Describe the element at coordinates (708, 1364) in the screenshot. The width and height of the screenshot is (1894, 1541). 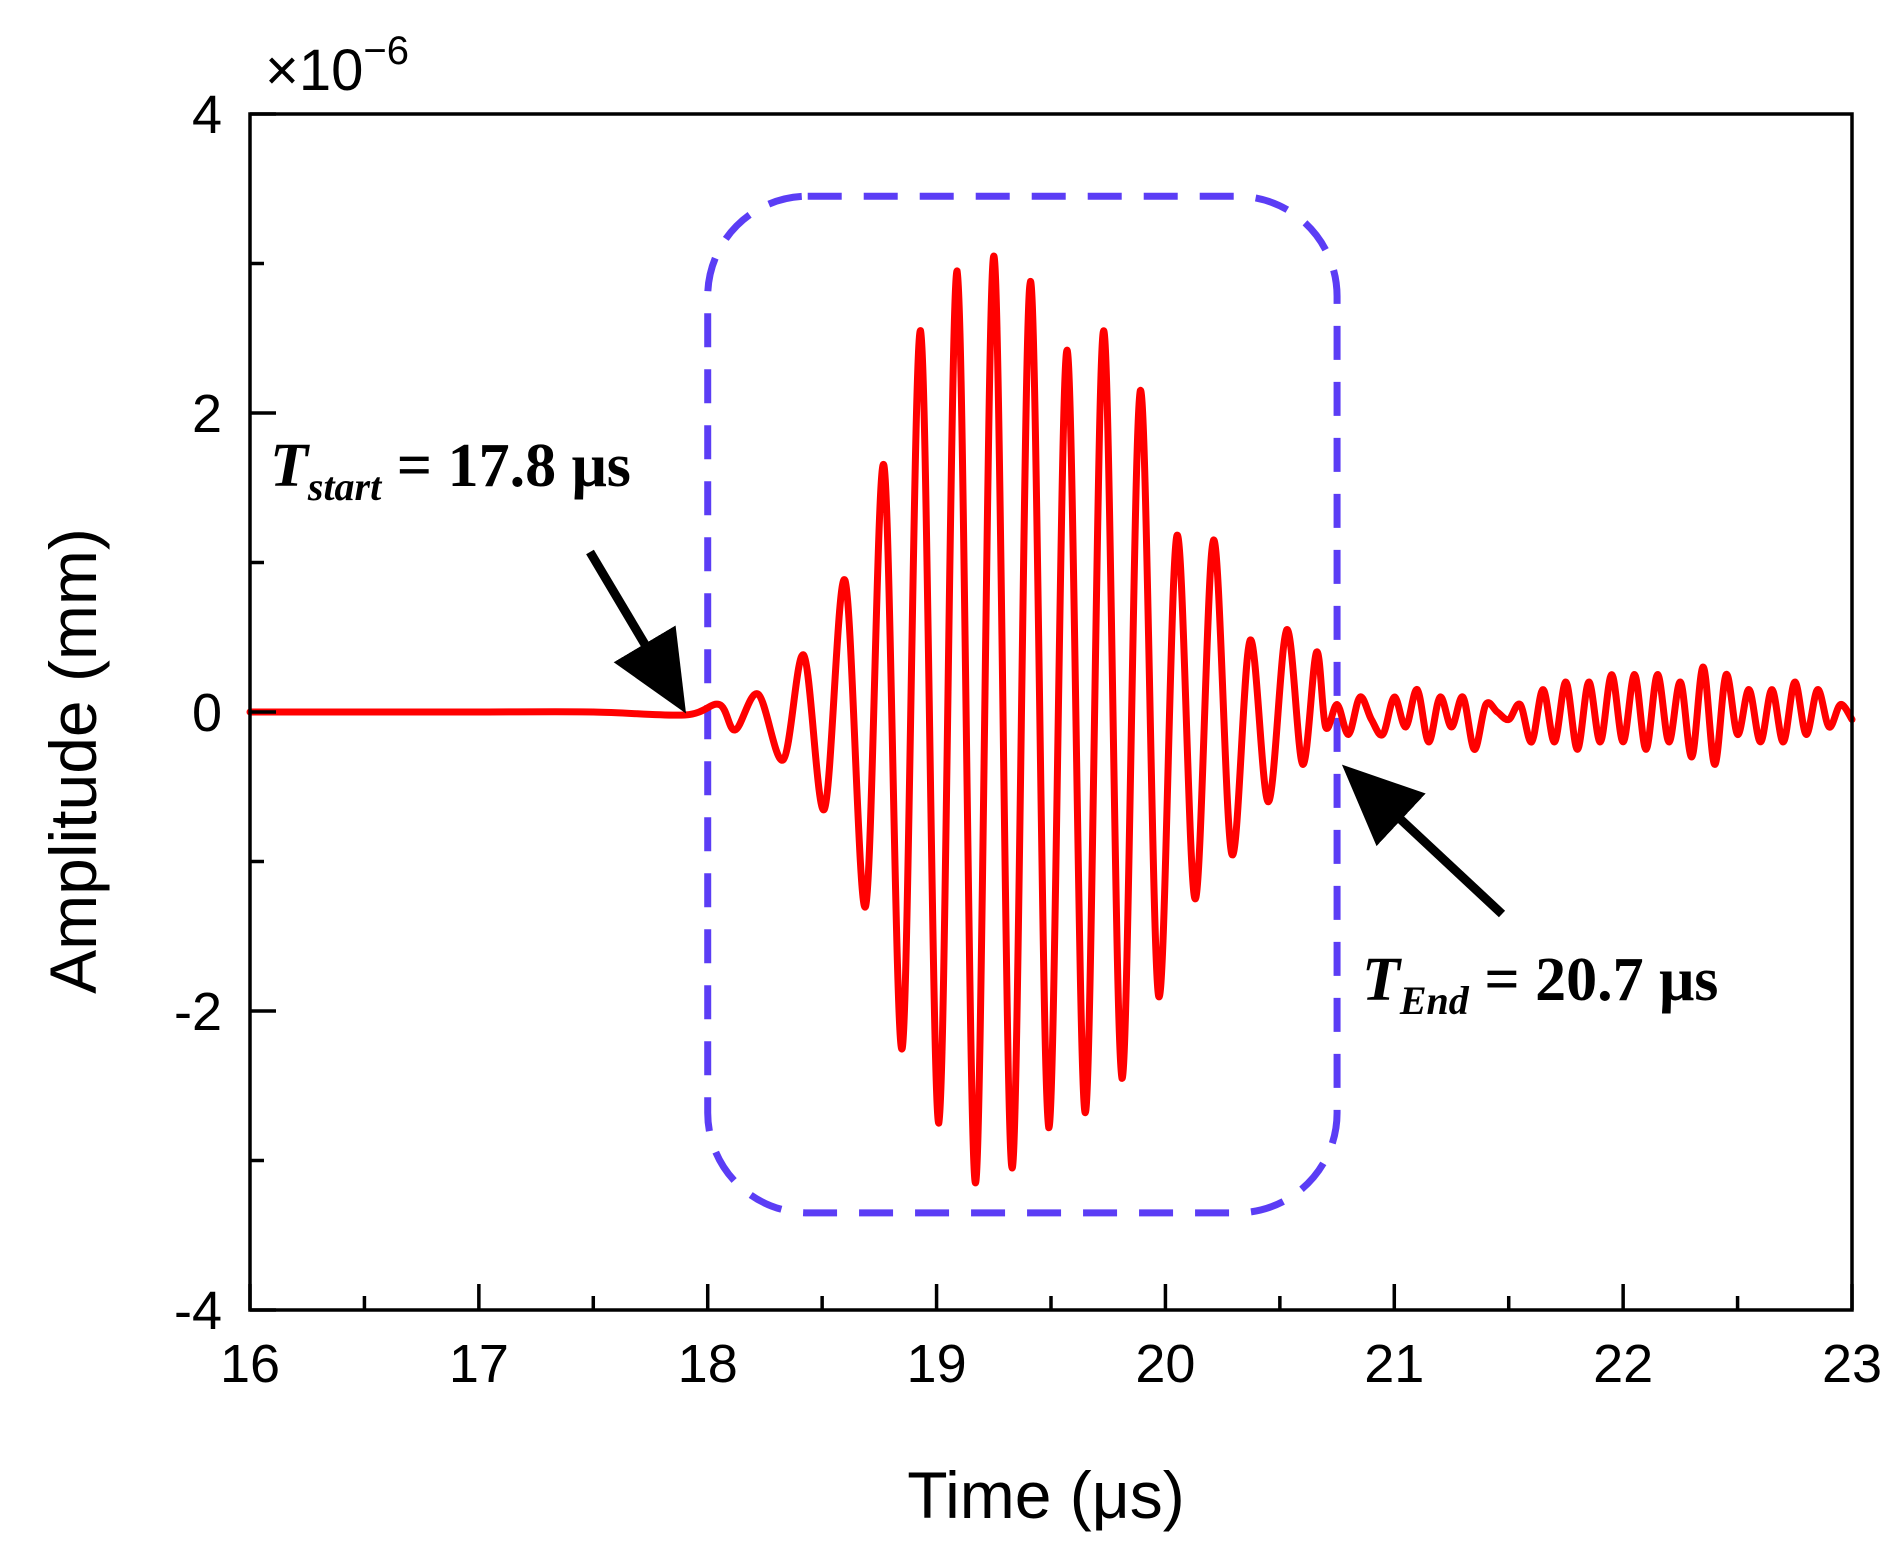
I see `x-tick-label: 18` at that location.